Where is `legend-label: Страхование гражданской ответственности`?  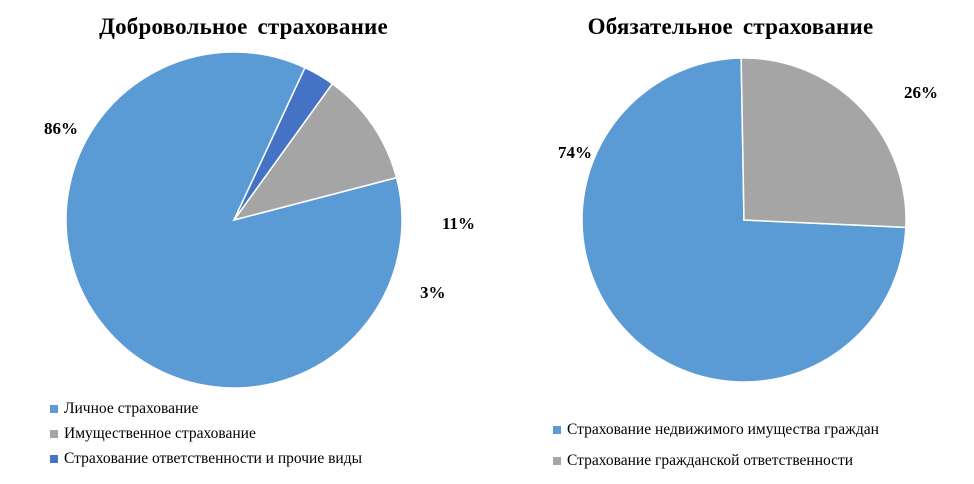
legend-label: Страхование гражданской ответственности is located at coordinates (710, 460).